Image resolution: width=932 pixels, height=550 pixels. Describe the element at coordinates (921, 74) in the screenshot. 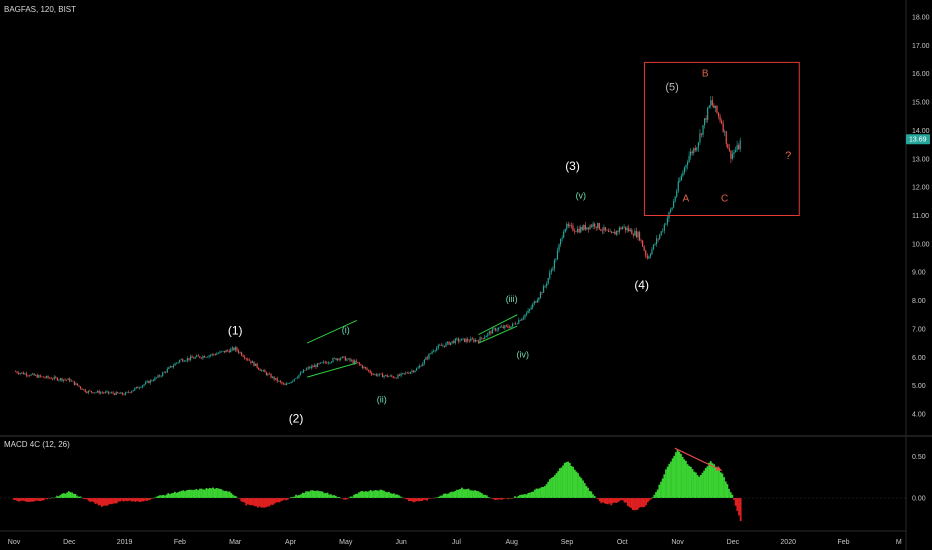

I see `price-tick-label: 16.00` at that location.